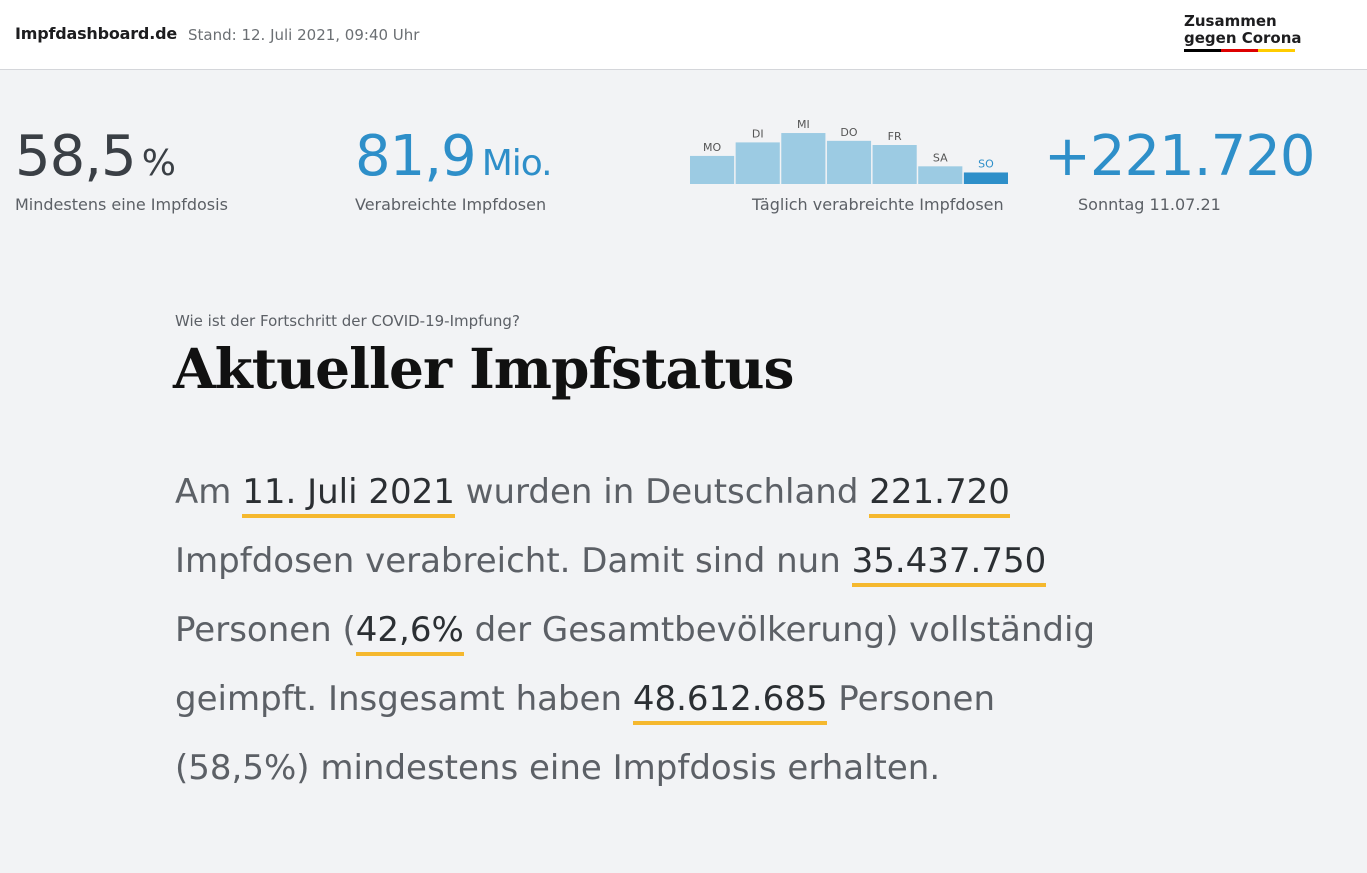 The image size is (1367, 873). I want to click on flag-stripe-red, so click(1239, 50).